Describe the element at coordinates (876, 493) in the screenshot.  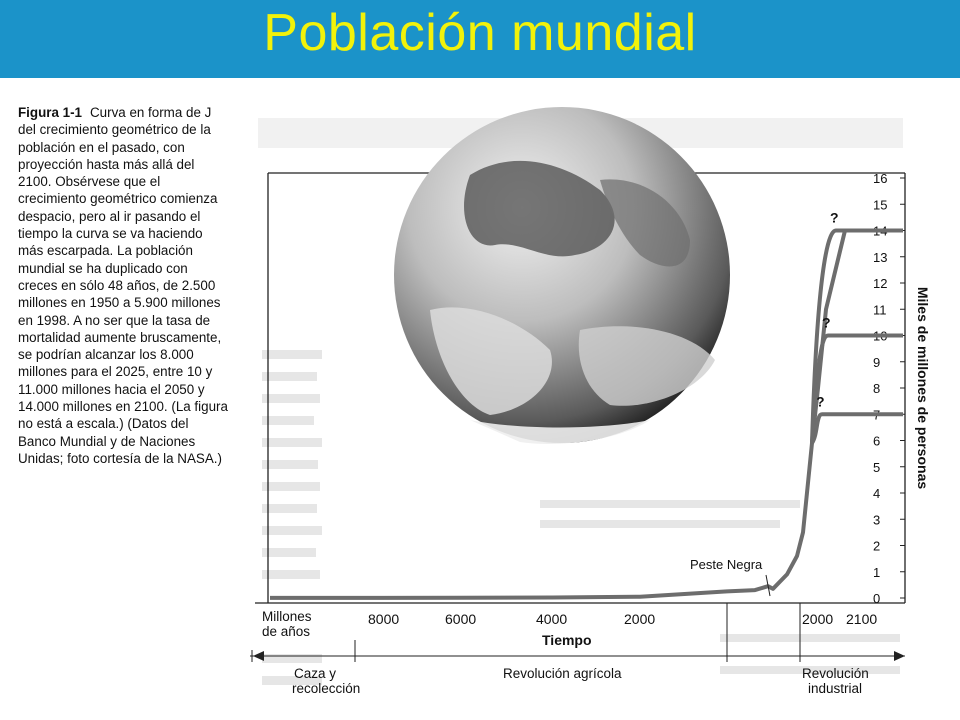
I see `y-tick-label: 4` at that location.